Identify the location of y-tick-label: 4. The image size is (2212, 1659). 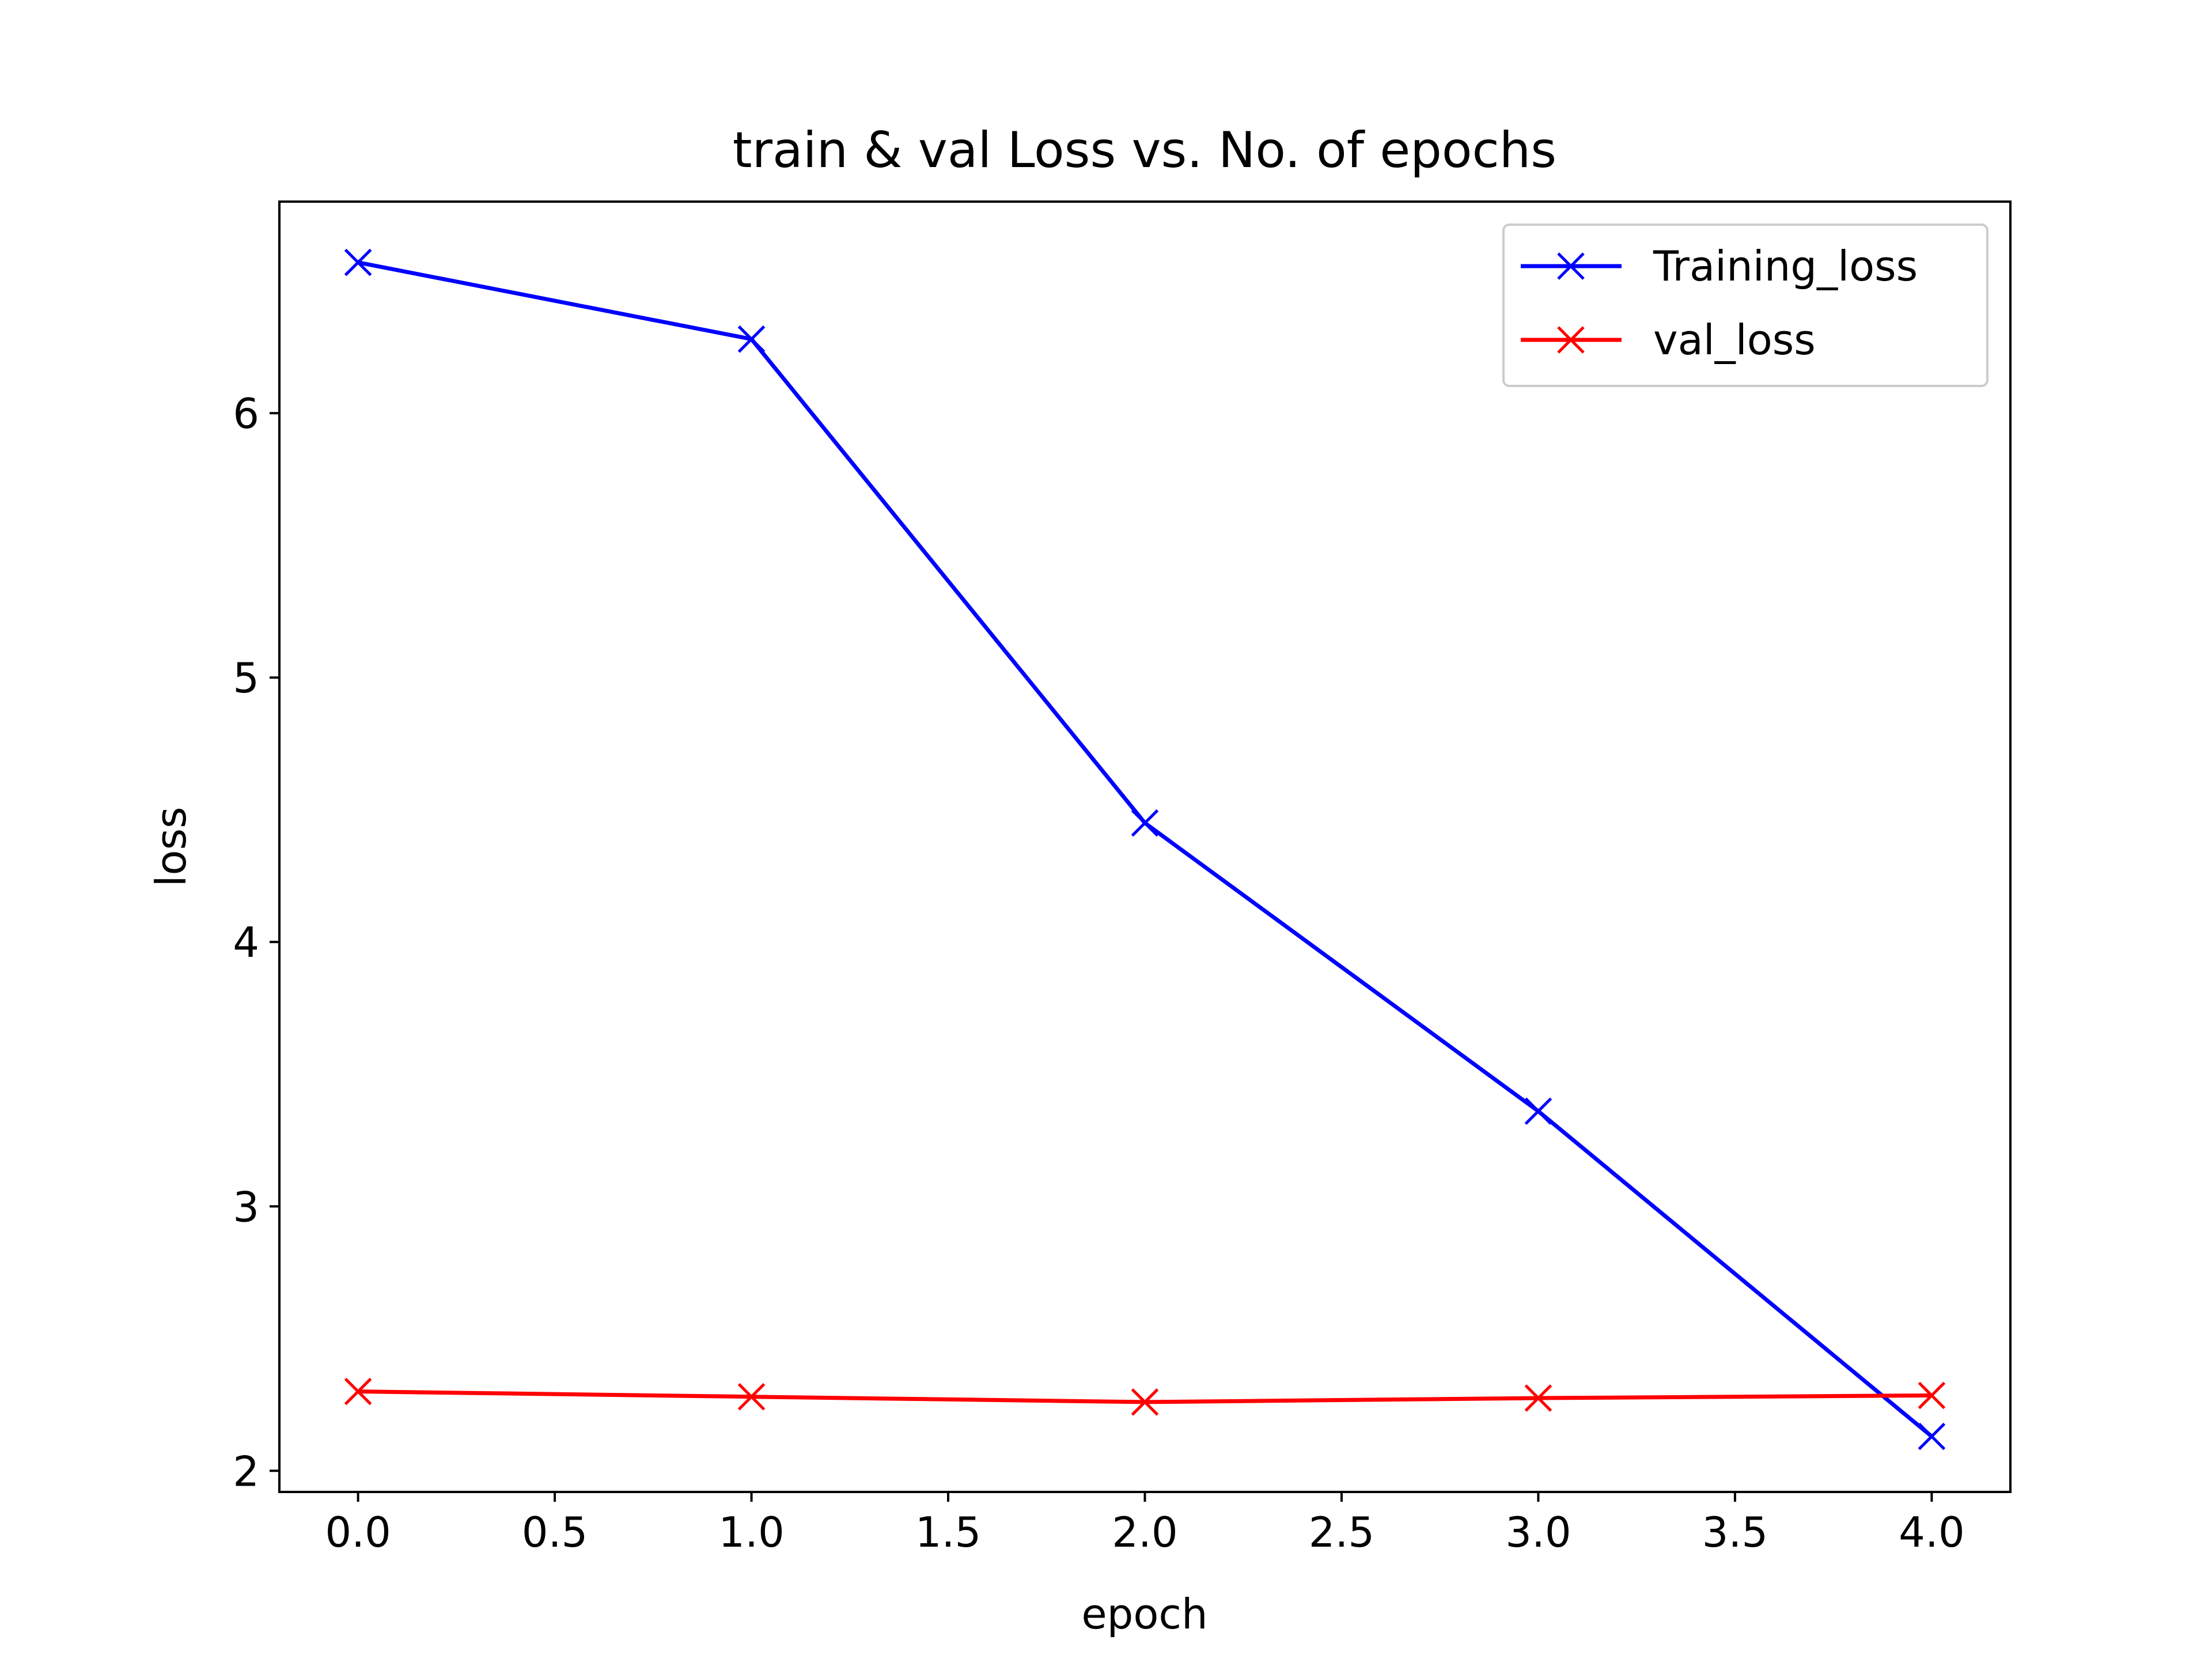
(246, 942).